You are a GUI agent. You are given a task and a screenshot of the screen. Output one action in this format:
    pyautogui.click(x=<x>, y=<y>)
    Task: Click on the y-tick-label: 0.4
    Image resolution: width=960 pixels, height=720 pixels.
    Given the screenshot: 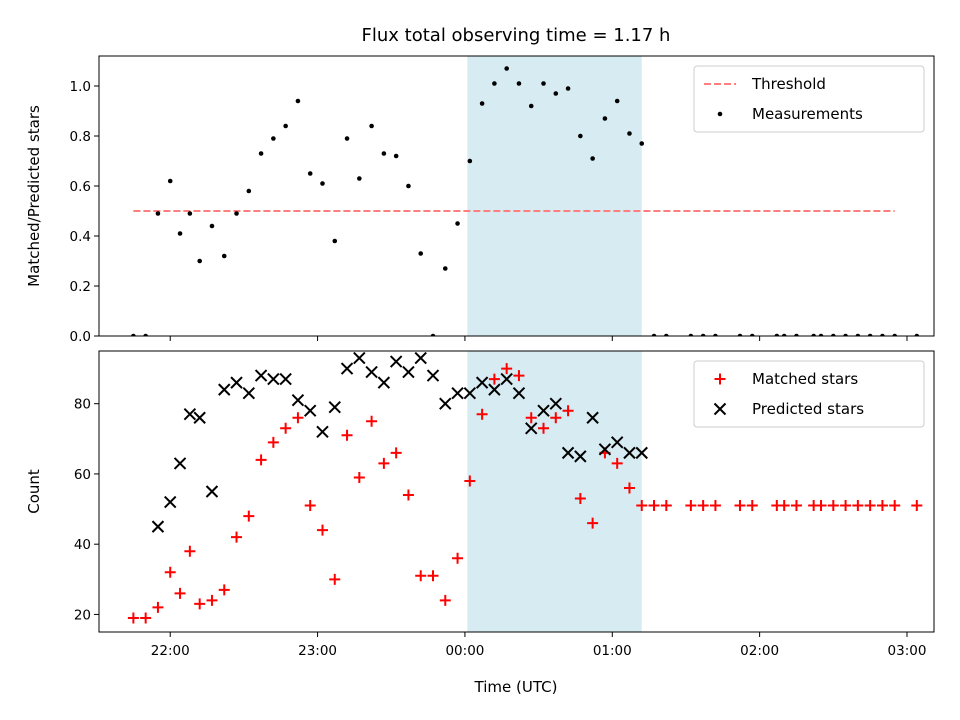 What is the action you would take?
    pyautogui.click(x=80, y=237)
    